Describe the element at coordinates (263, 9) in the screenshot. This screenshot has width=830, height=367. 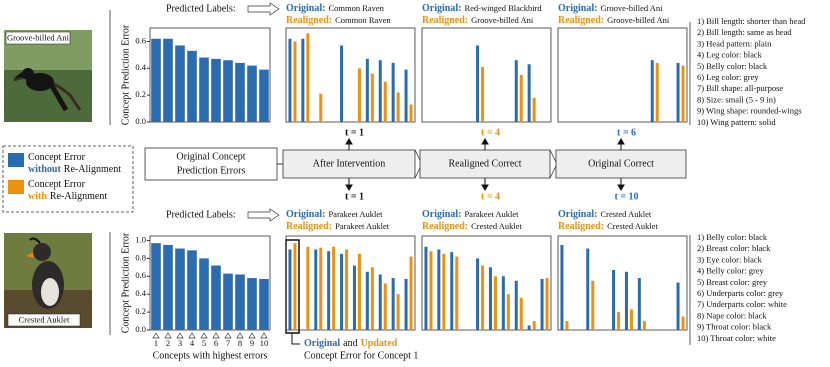
I see `arrow` at that location.